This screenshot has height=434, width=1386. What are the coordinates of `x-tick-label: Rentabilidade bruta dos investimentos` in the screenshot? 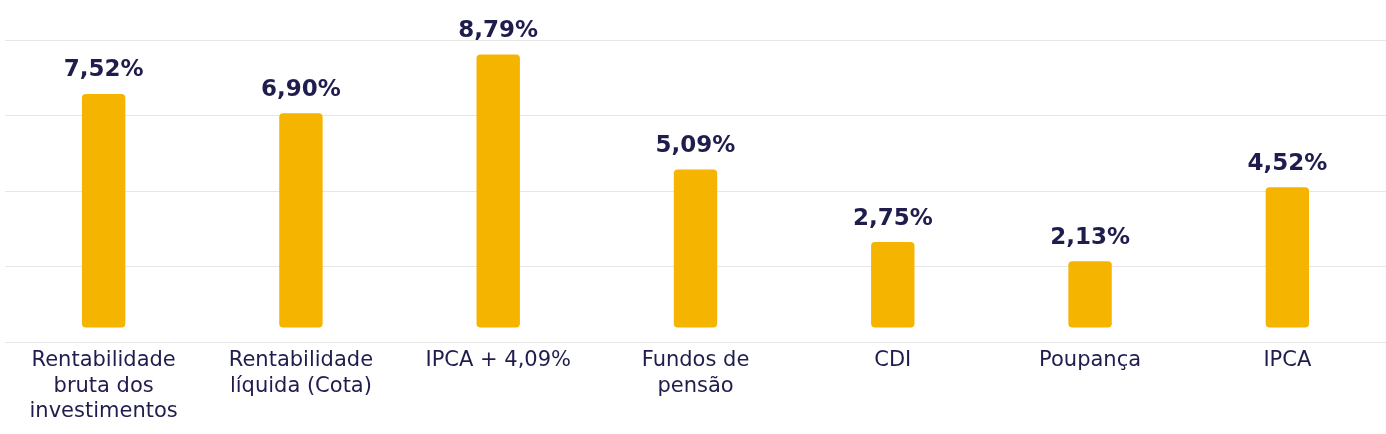 It's located at (103, 384).